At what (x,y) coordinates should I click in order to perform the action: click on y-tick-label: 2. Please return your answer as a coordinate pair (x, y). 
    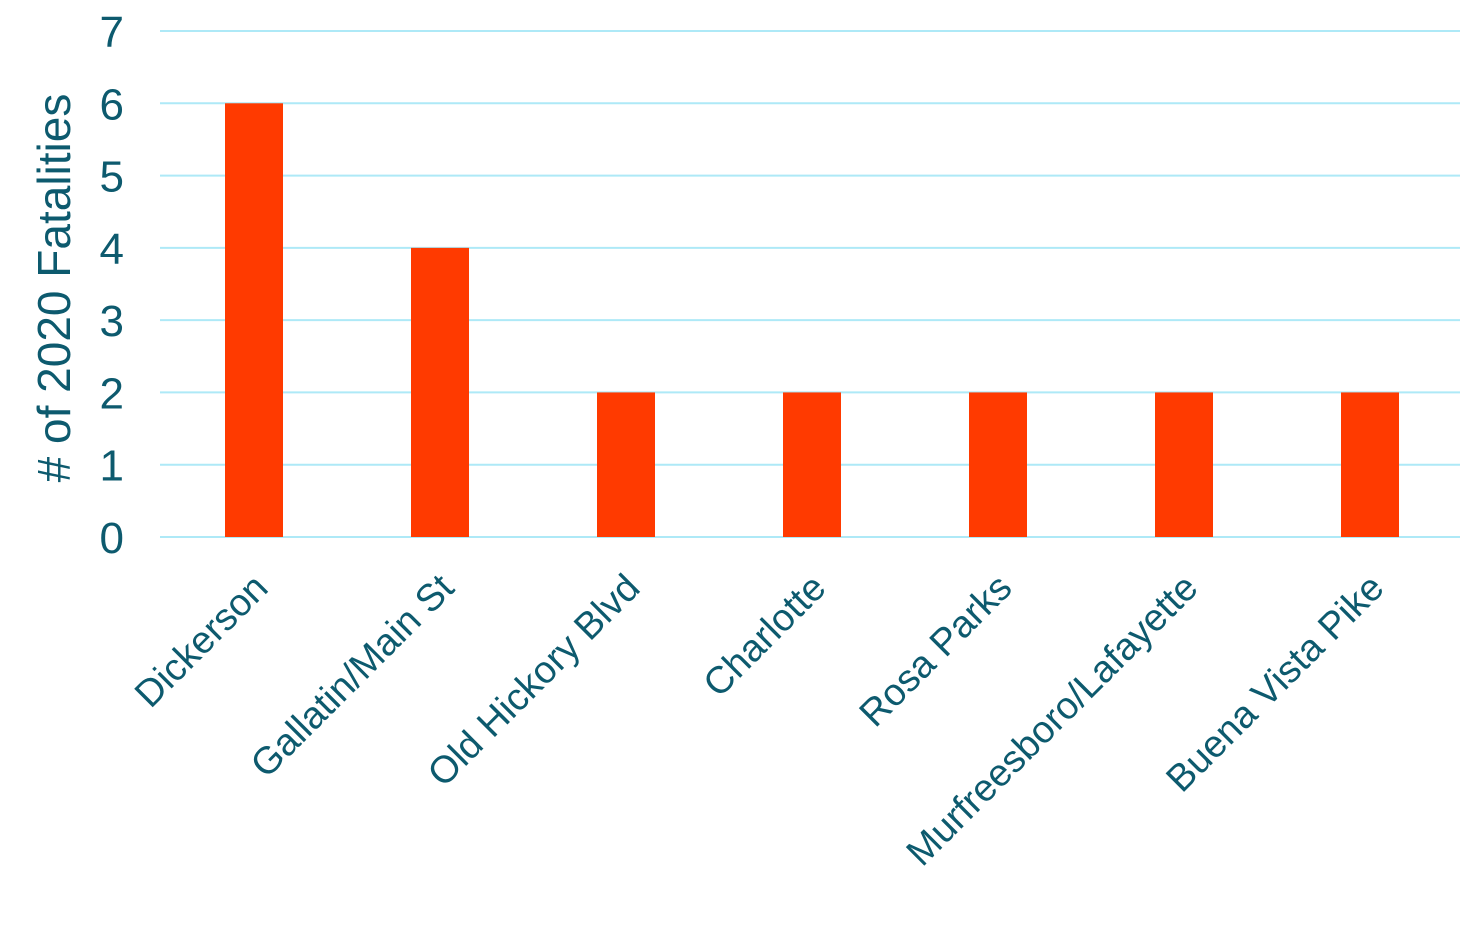
    Looking at the image, I should click on (112, 393).